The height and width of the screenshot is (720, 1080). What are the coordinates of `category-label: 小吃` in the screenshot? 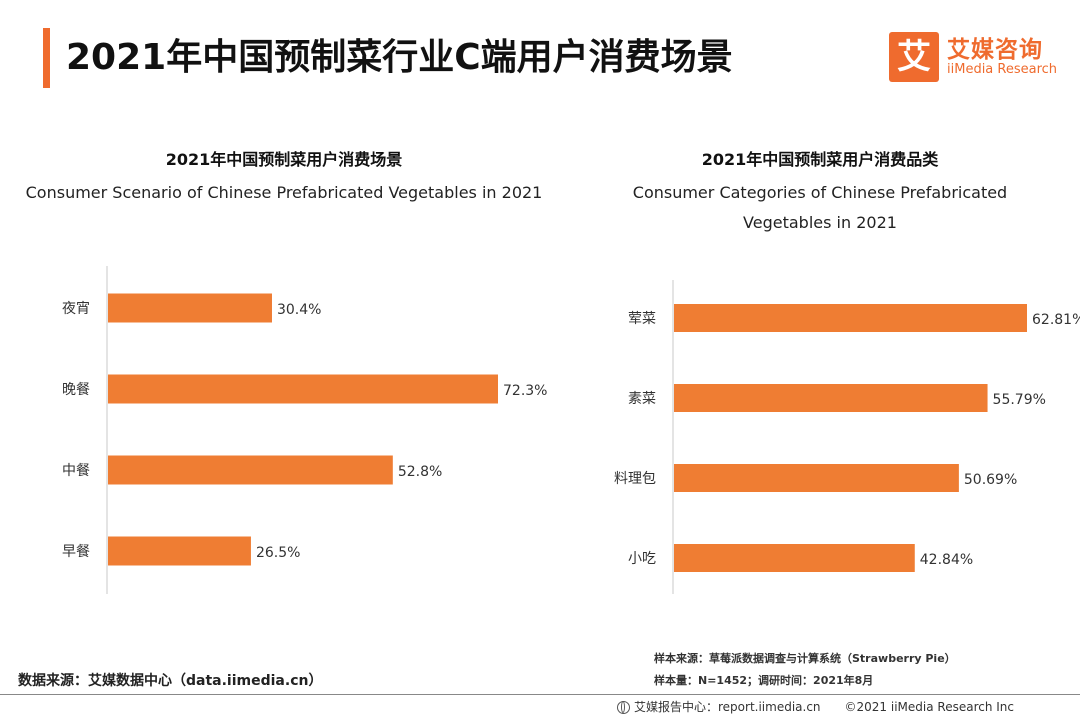 It's located at (642, 559).